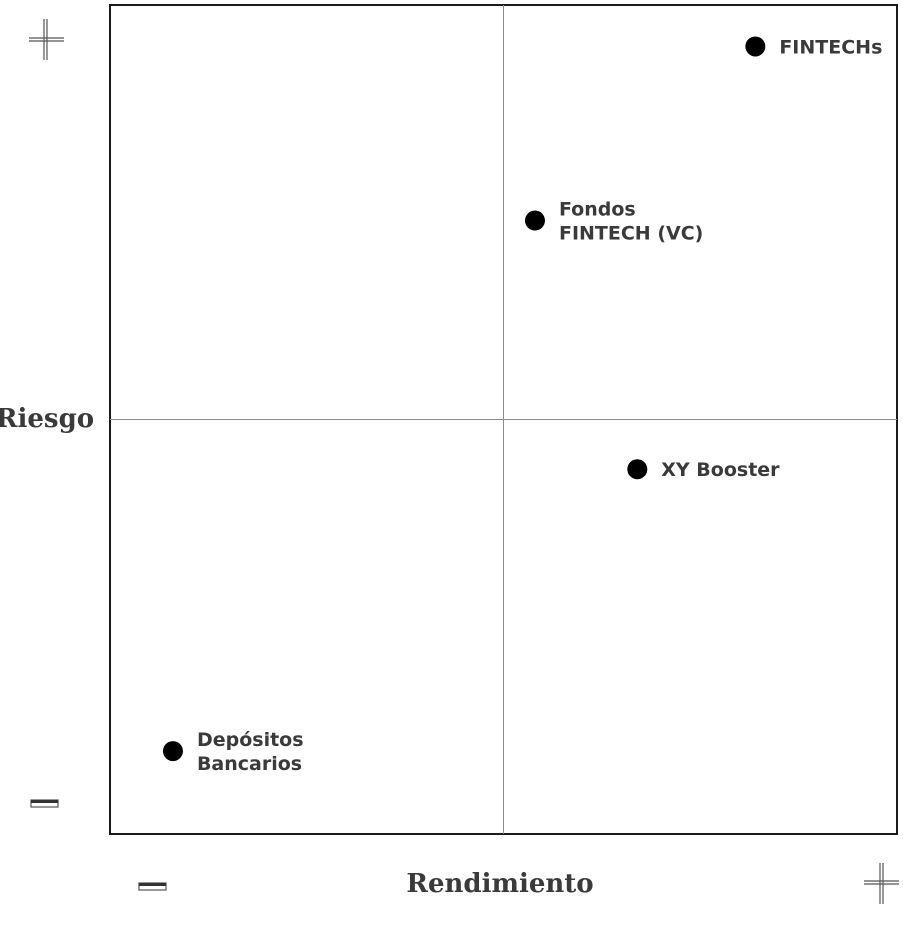 Image resolution: width=903 pixels, height=950 pixels. Describe the element at coordinates (534, 220) in the screenshot. I see `data-point-fondos-fintech-vc` at that location.